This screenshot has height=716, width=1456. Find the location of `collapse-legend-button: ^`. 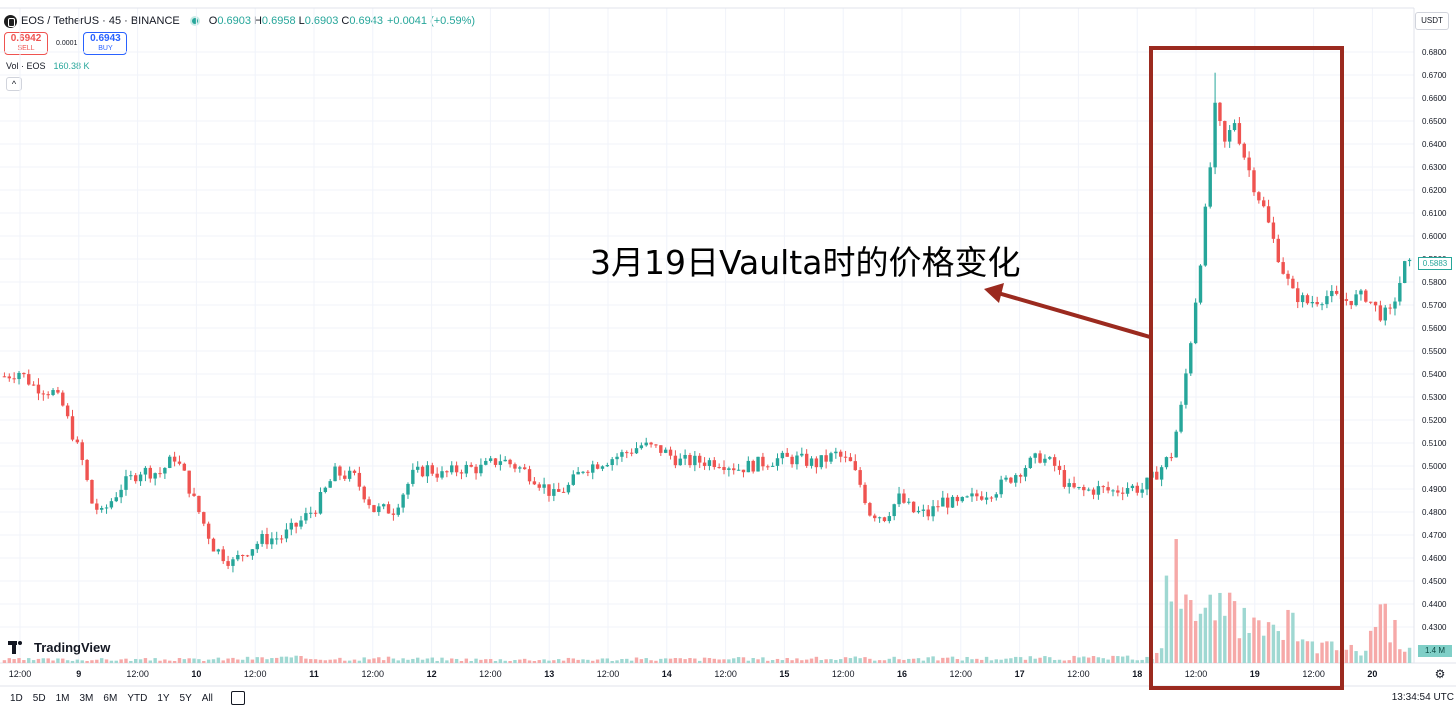

collapse-legend-button: ^ is located at coordinates (14, 84).